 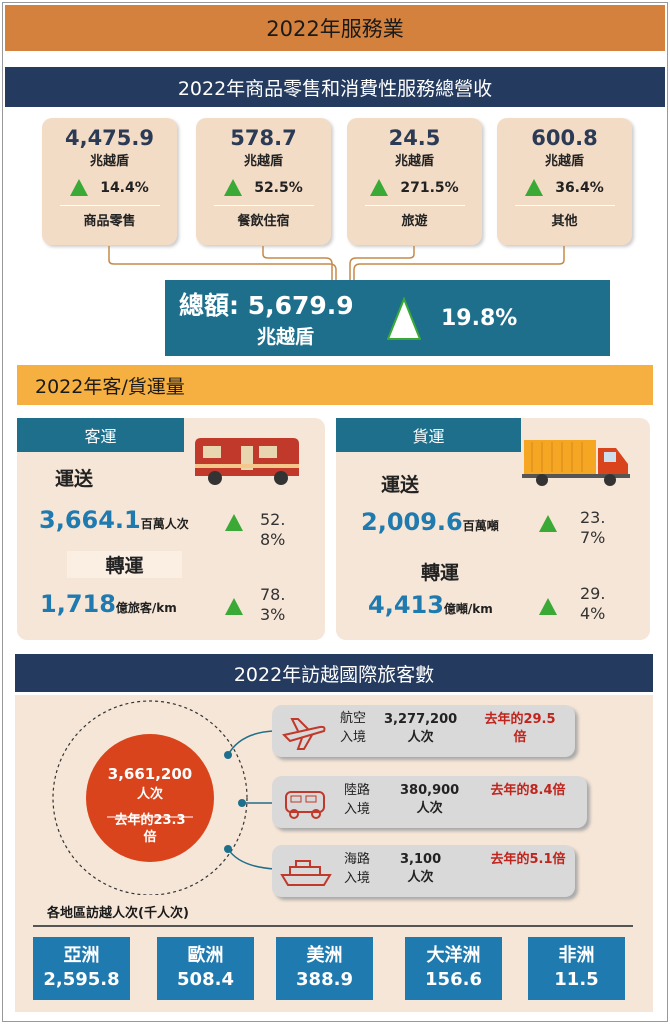 What do you see at coordinates (420, 729) in the screenshot?
I see `mode-count: 3,277,200 人次` at bounding box center [420, 729].